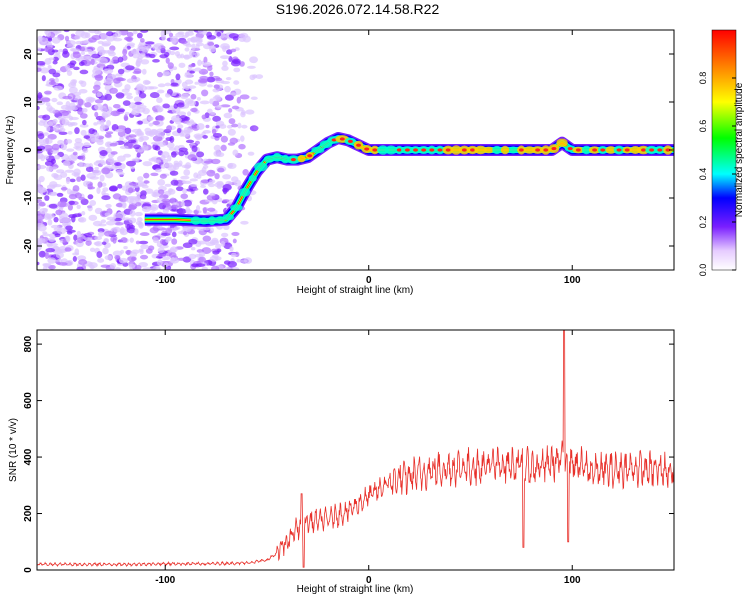 Image resolution: width=750 pixels, height=600 pixels. I want to click on x-tick-label: 0, so click(369, 280).